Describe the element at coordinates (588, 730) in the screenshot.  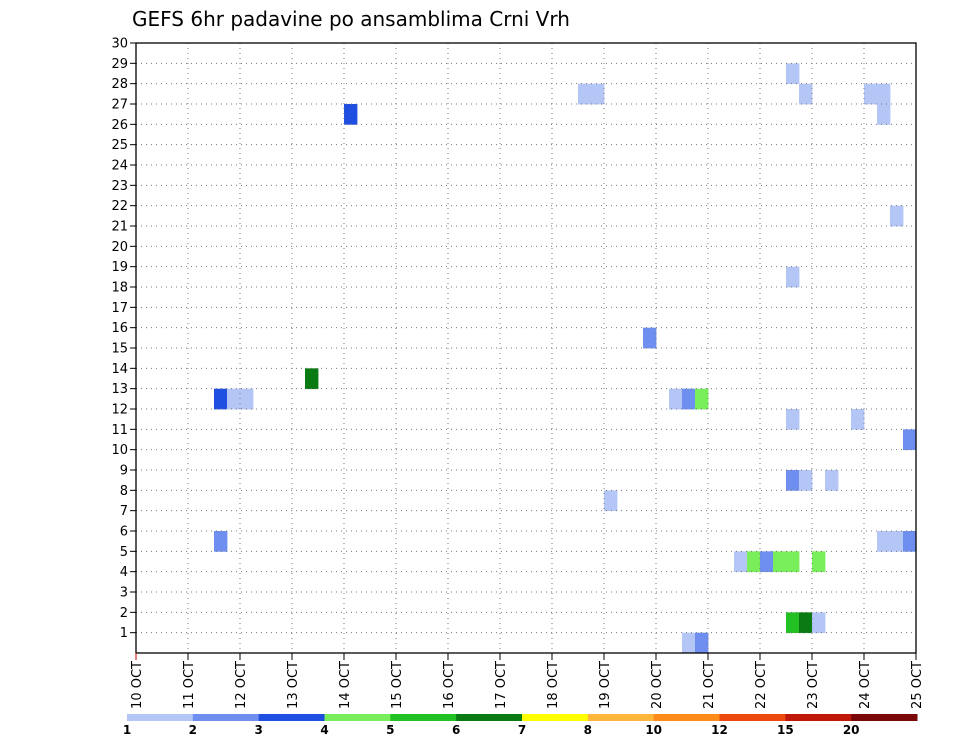
I see `legend-label: 8` at that location.